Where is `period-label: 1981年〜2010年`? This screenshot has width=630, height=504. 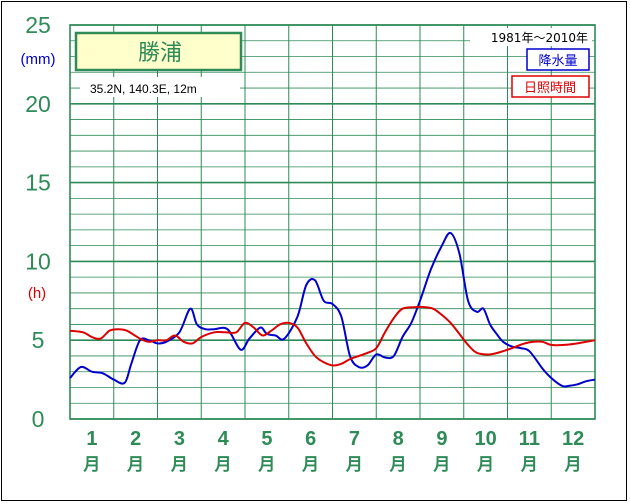 period-label: 1981年〜2010年 is located at coordinates (539, 38).